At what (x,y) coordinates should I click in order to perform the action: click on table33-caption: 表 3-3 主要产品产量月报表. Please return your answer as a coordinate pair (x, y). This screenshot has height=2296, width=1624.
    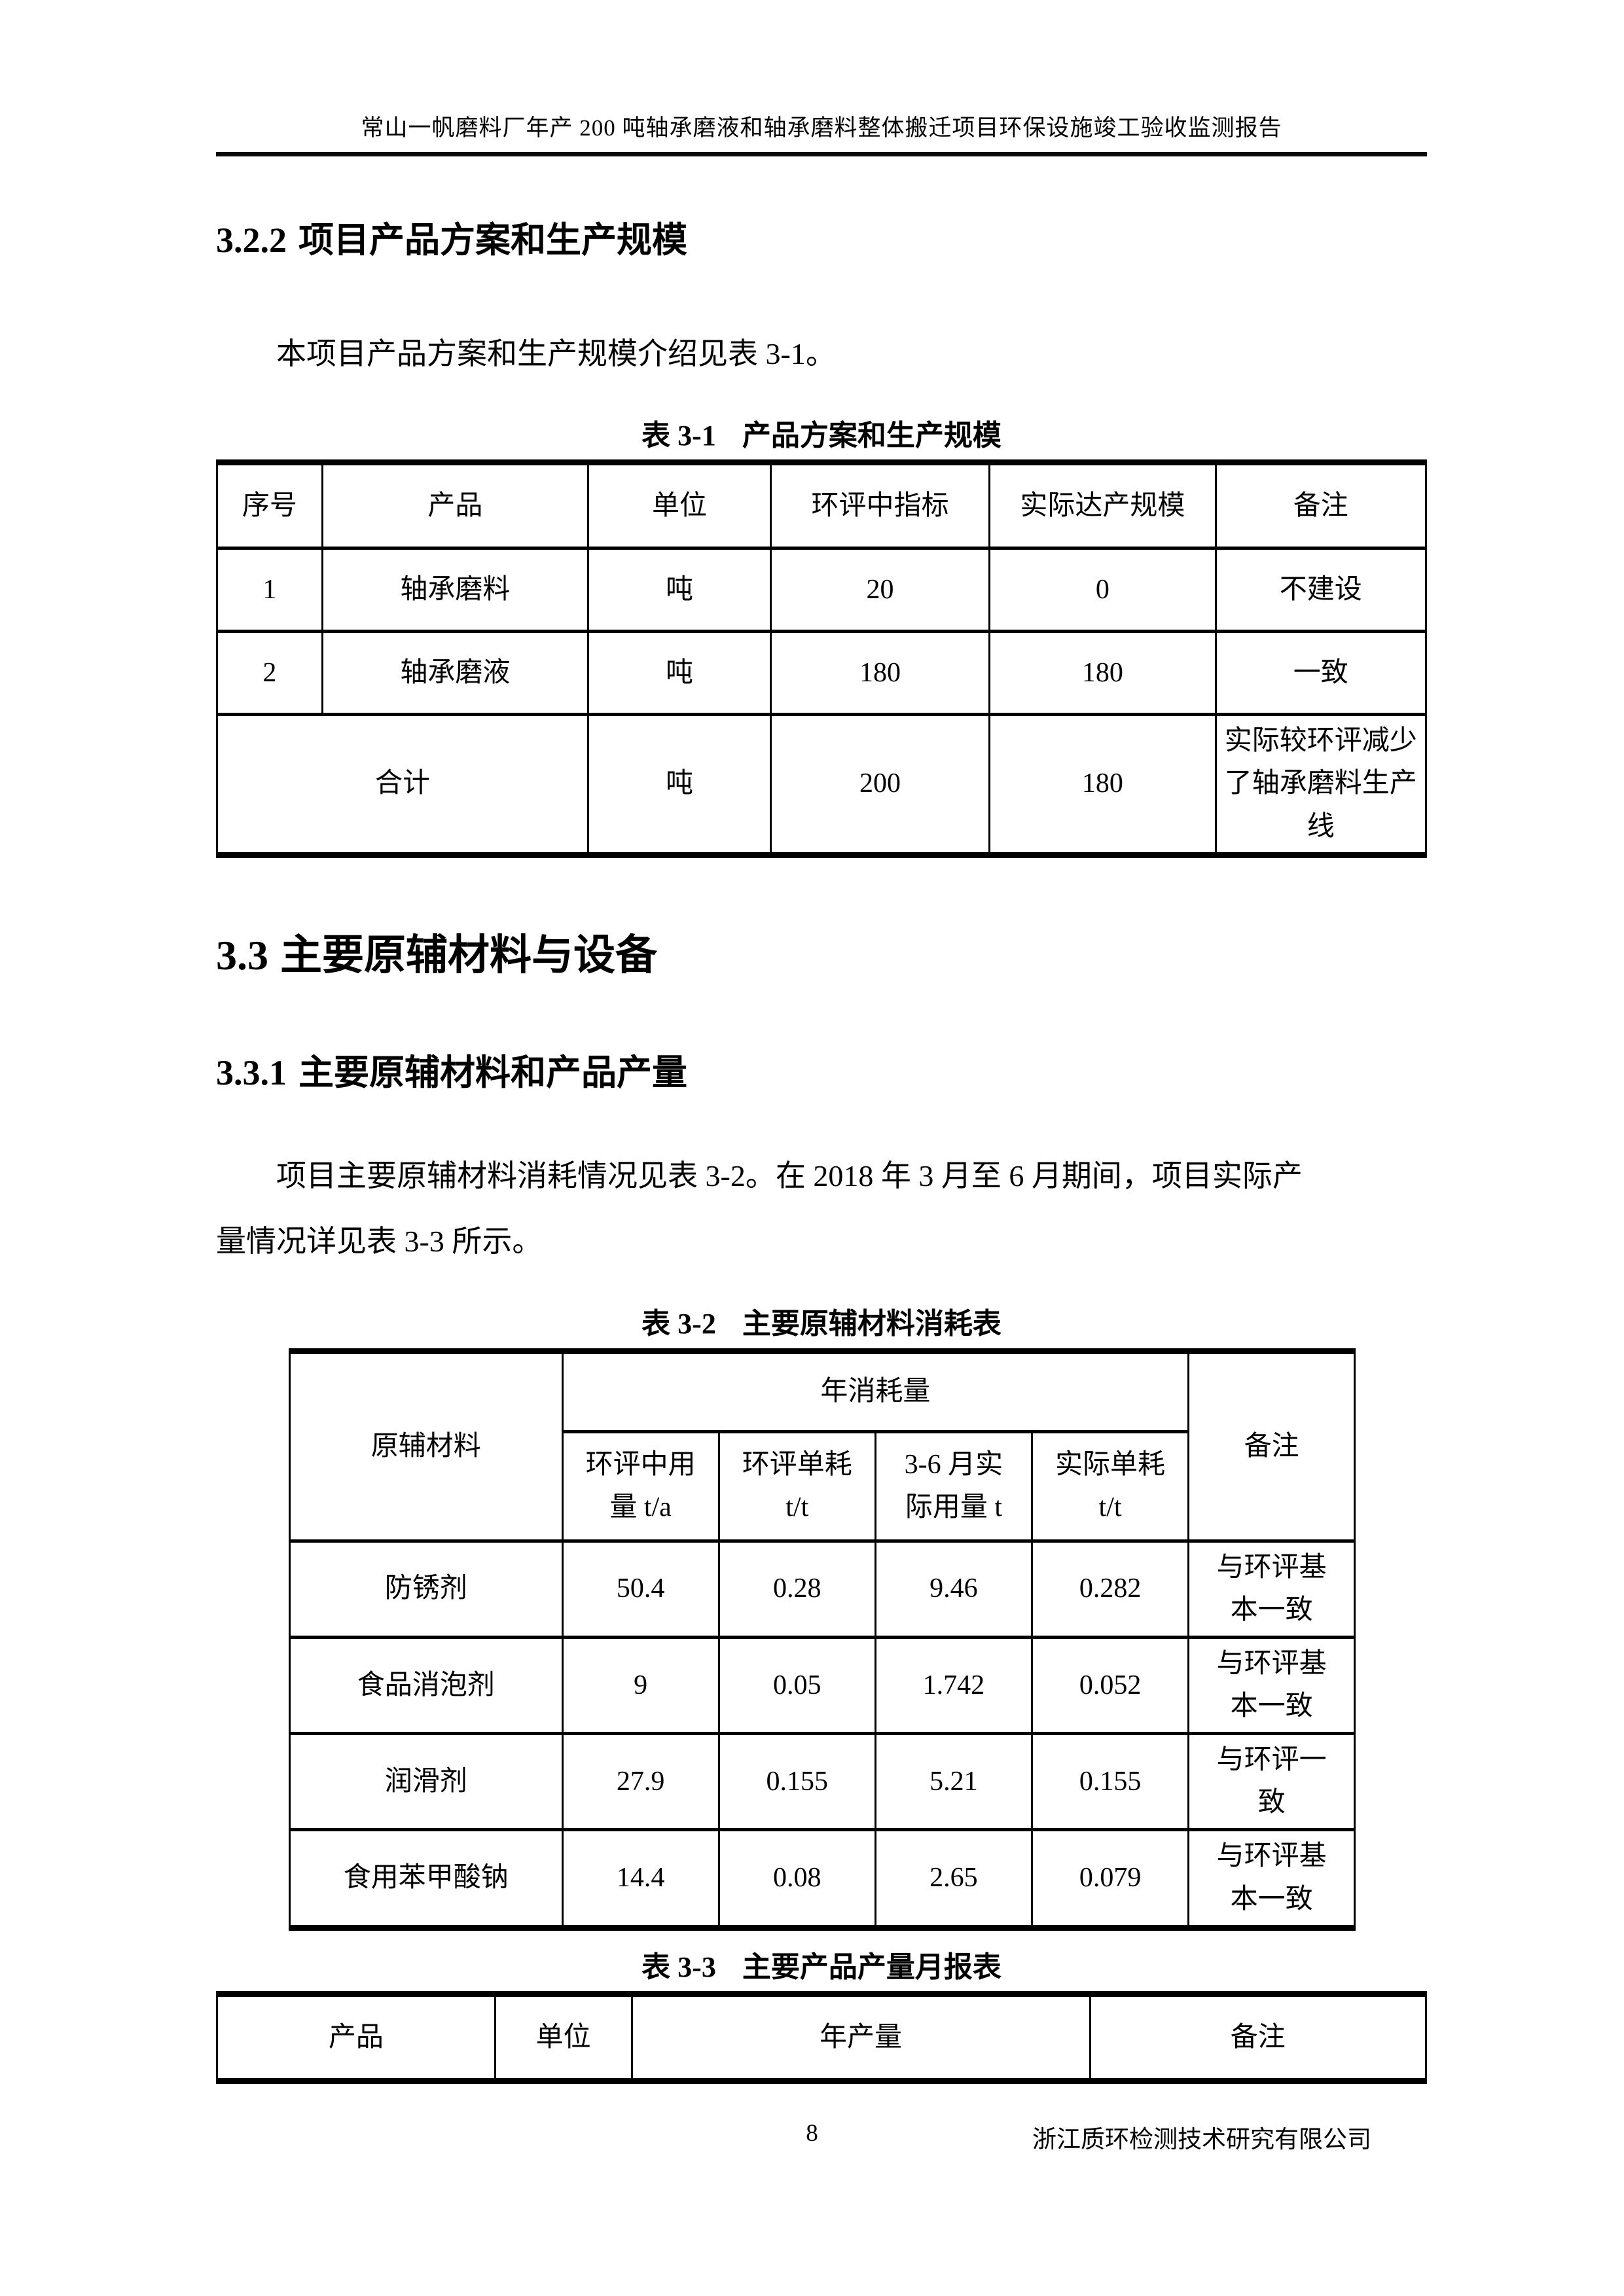
    Looking at the image, I should click on (821, 1968).